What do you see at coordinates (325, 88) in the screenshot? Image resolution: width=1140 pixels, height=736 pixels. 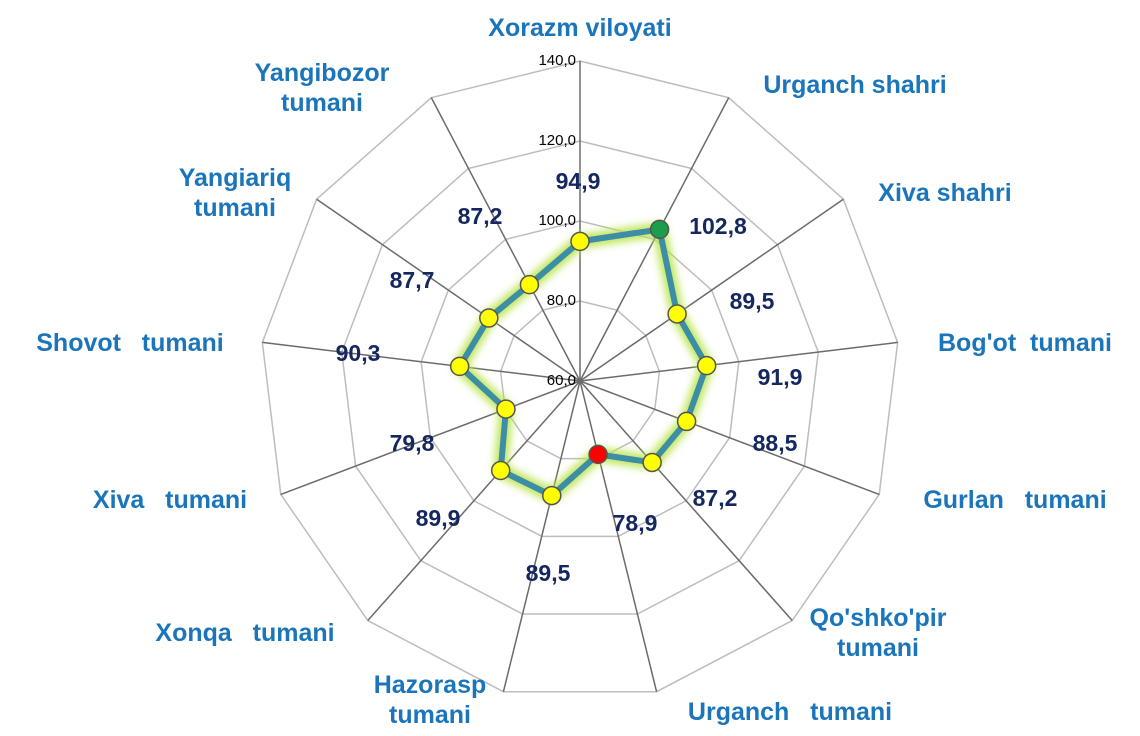 I see `category-label: Yangibozor tumani` at bounding box center [325, 88].